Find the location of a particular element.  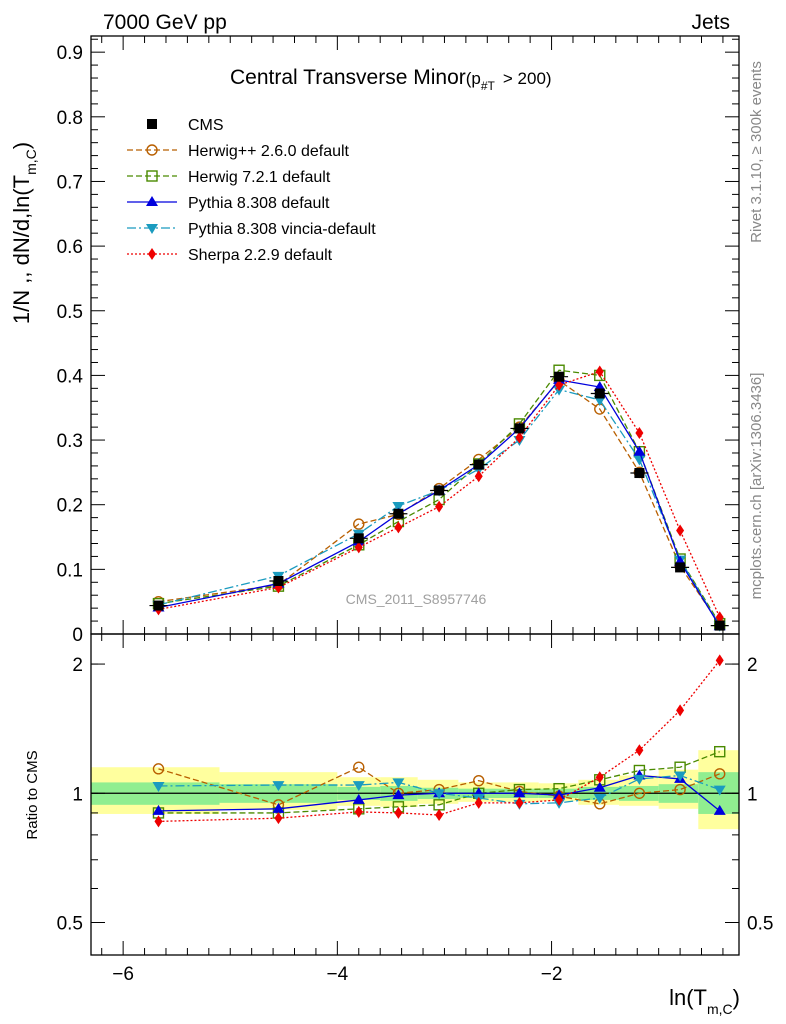

legend-entry: Herwig++ 2.6.0 default is located at coordinates (238, 151).